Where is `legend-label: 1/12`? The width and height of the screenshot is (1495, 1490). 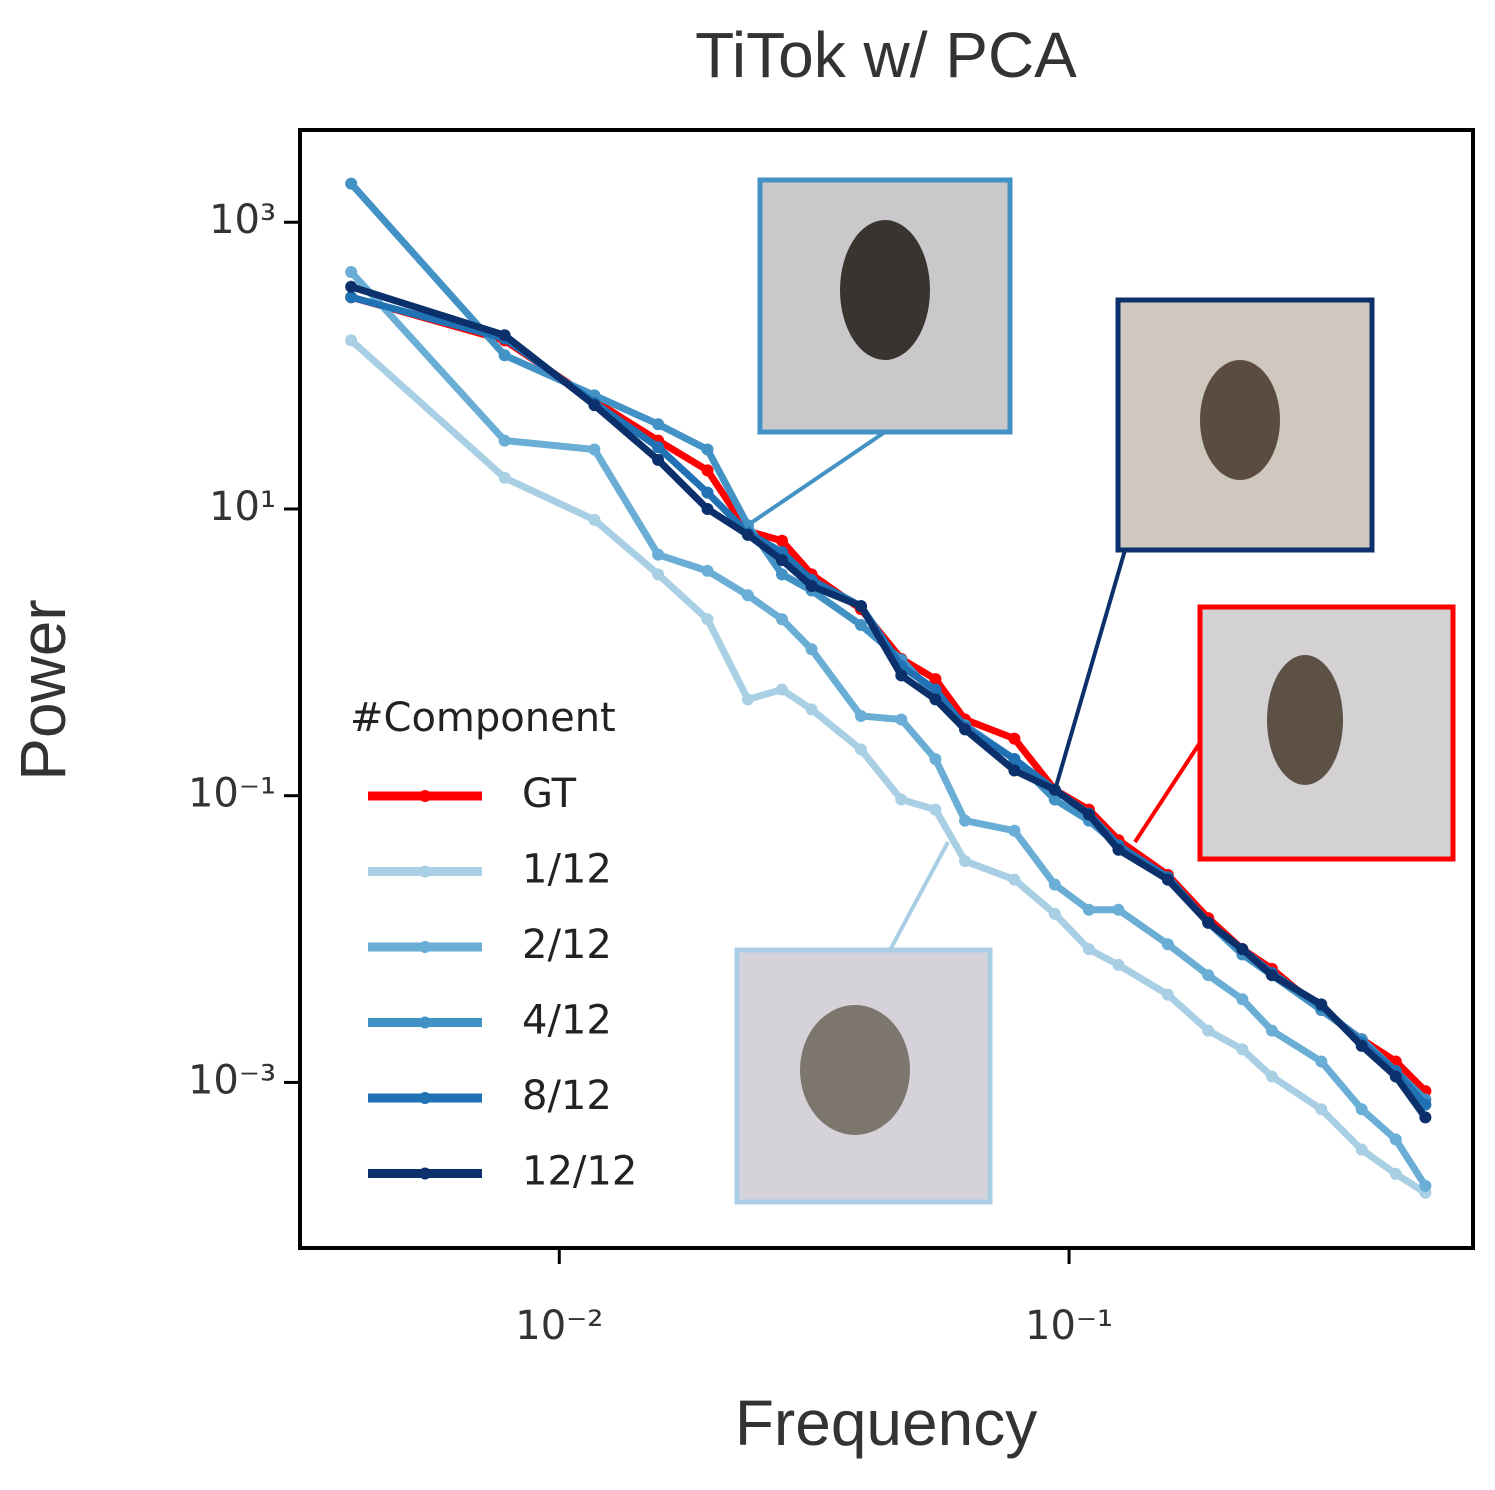
legend-label: 1/12 is located at coordinates (567, 870).